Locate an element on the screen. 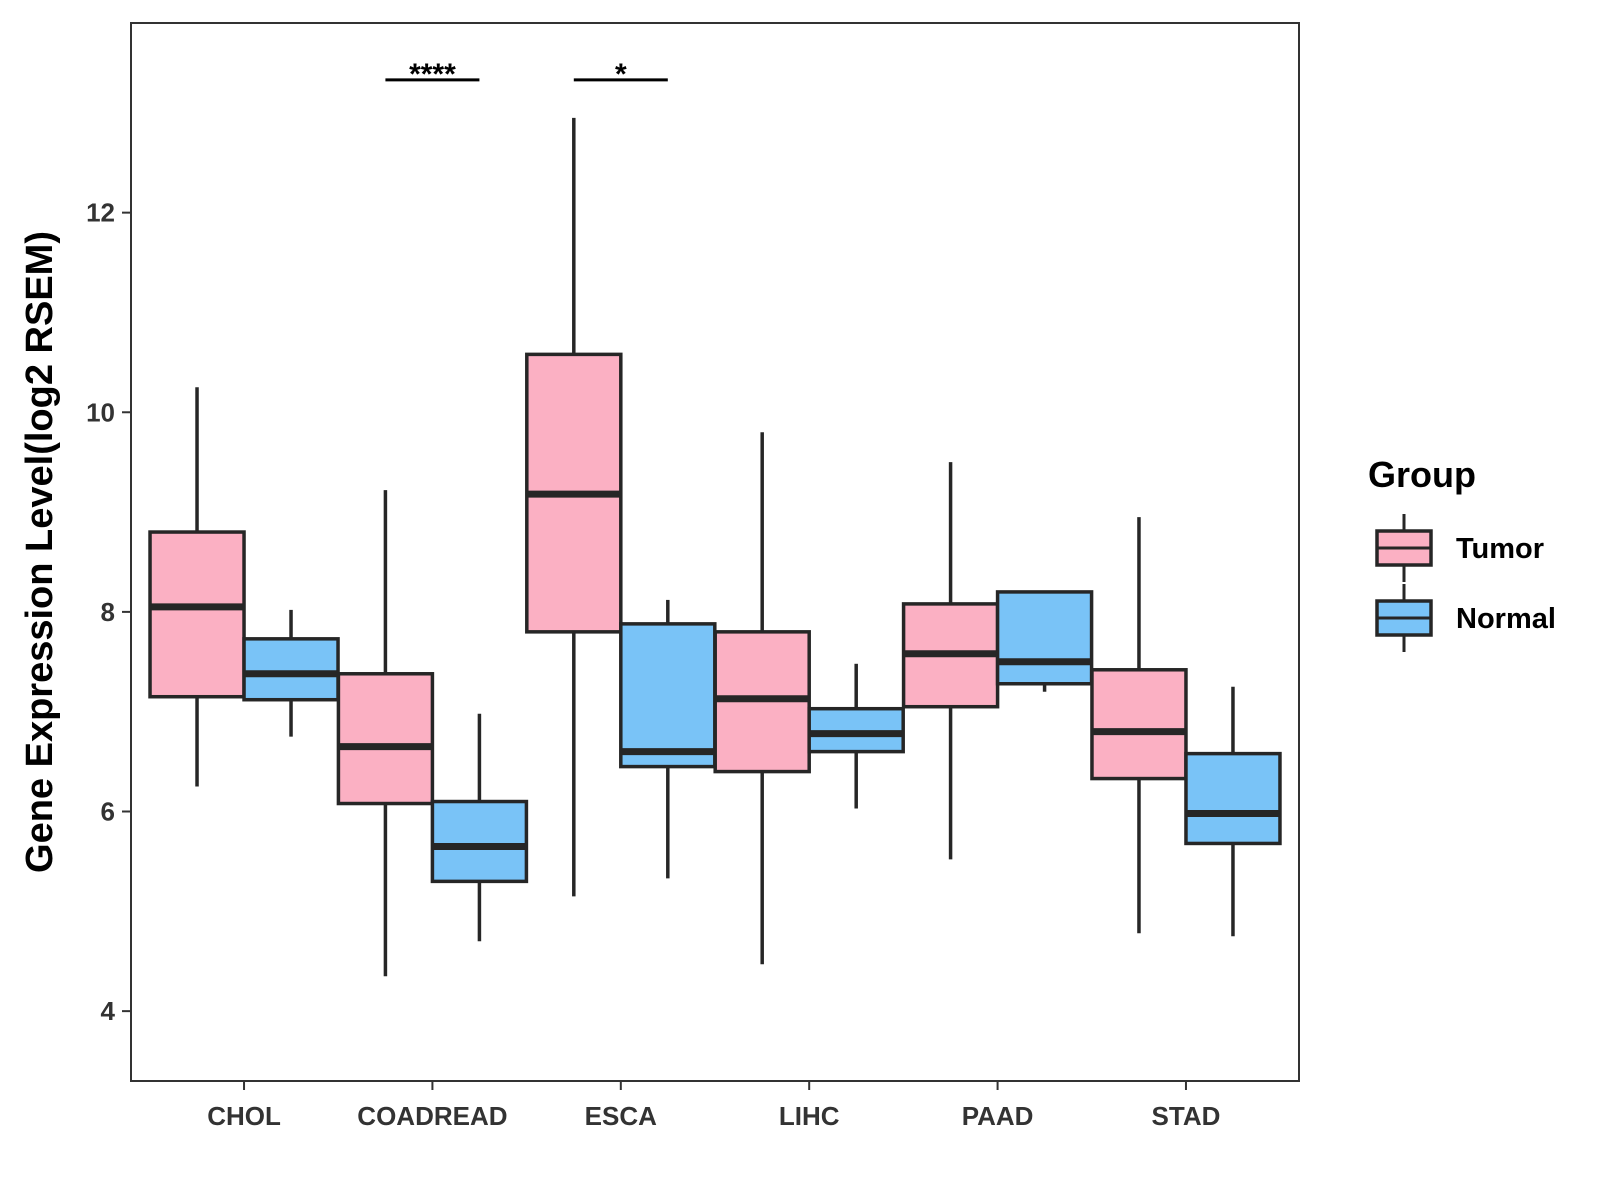 The height and width of the screenshot is (1200, 1600). box-normal-coadread is located at coordinates (479, 827).